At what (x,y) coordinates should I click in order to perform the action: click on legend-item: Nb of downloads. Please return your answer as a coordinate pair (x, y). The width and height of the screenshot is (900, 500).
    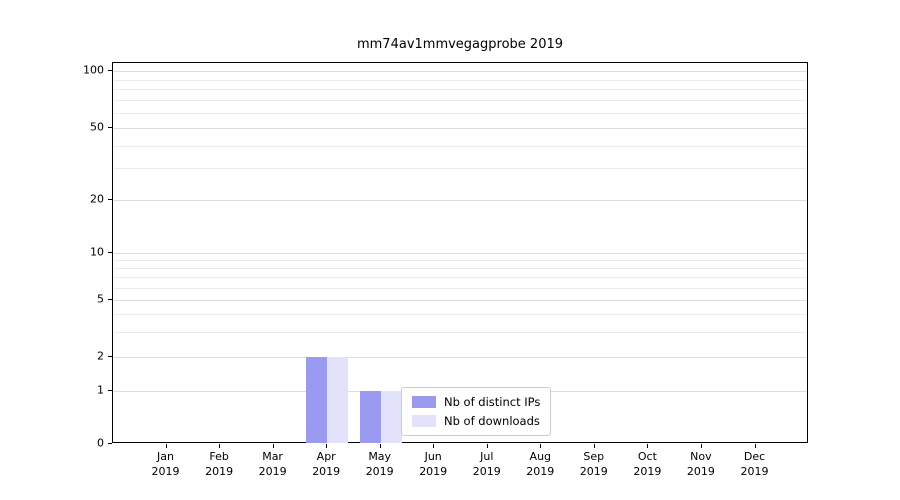
    Looking at the image, I should click on (476, 421).